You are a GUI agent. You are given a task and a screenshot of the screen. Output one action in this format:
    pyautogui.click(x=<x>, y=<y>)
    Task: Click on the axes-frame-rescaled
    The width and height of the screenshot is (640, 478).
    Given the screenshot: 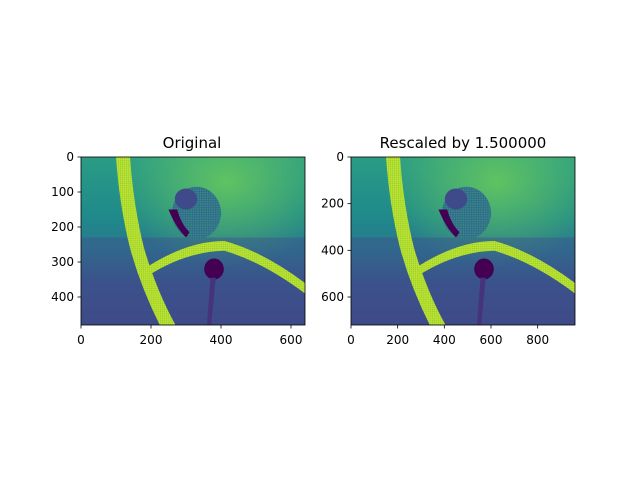 What is the action you would take?
    pyautogui.click(x=463, y=241)
    